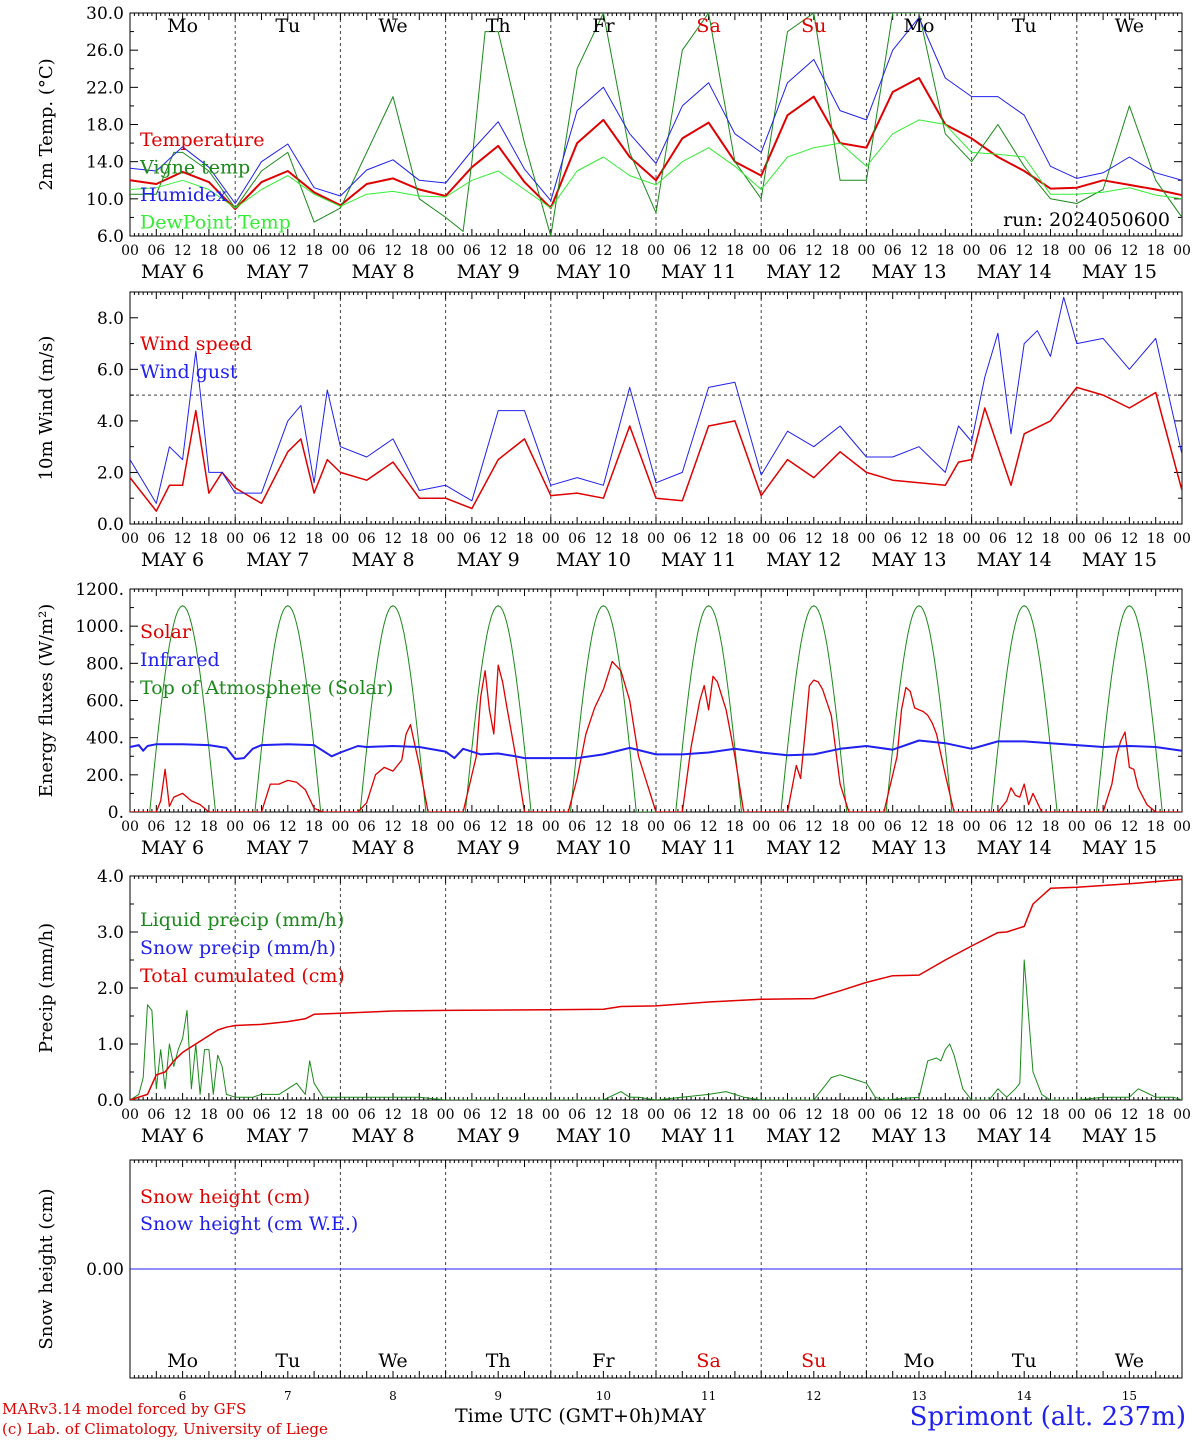 The height and width of the screenshot is (1440, 1194). Describe the element at coordinates (238, 948) in the screenshot. I see `legend-entry: Snow precip (mm/h)` at that location.